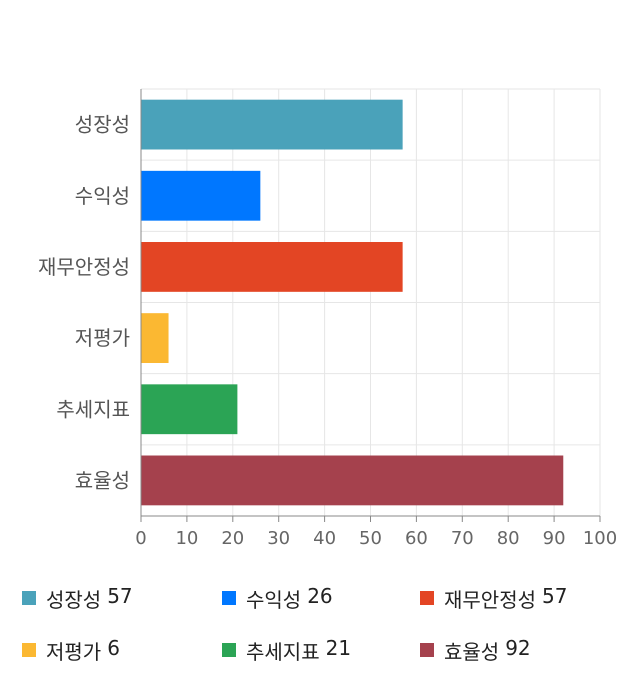 This screenshot has width=640, height=700. I want to click on x-tick-label: 50, so click(370, 538).